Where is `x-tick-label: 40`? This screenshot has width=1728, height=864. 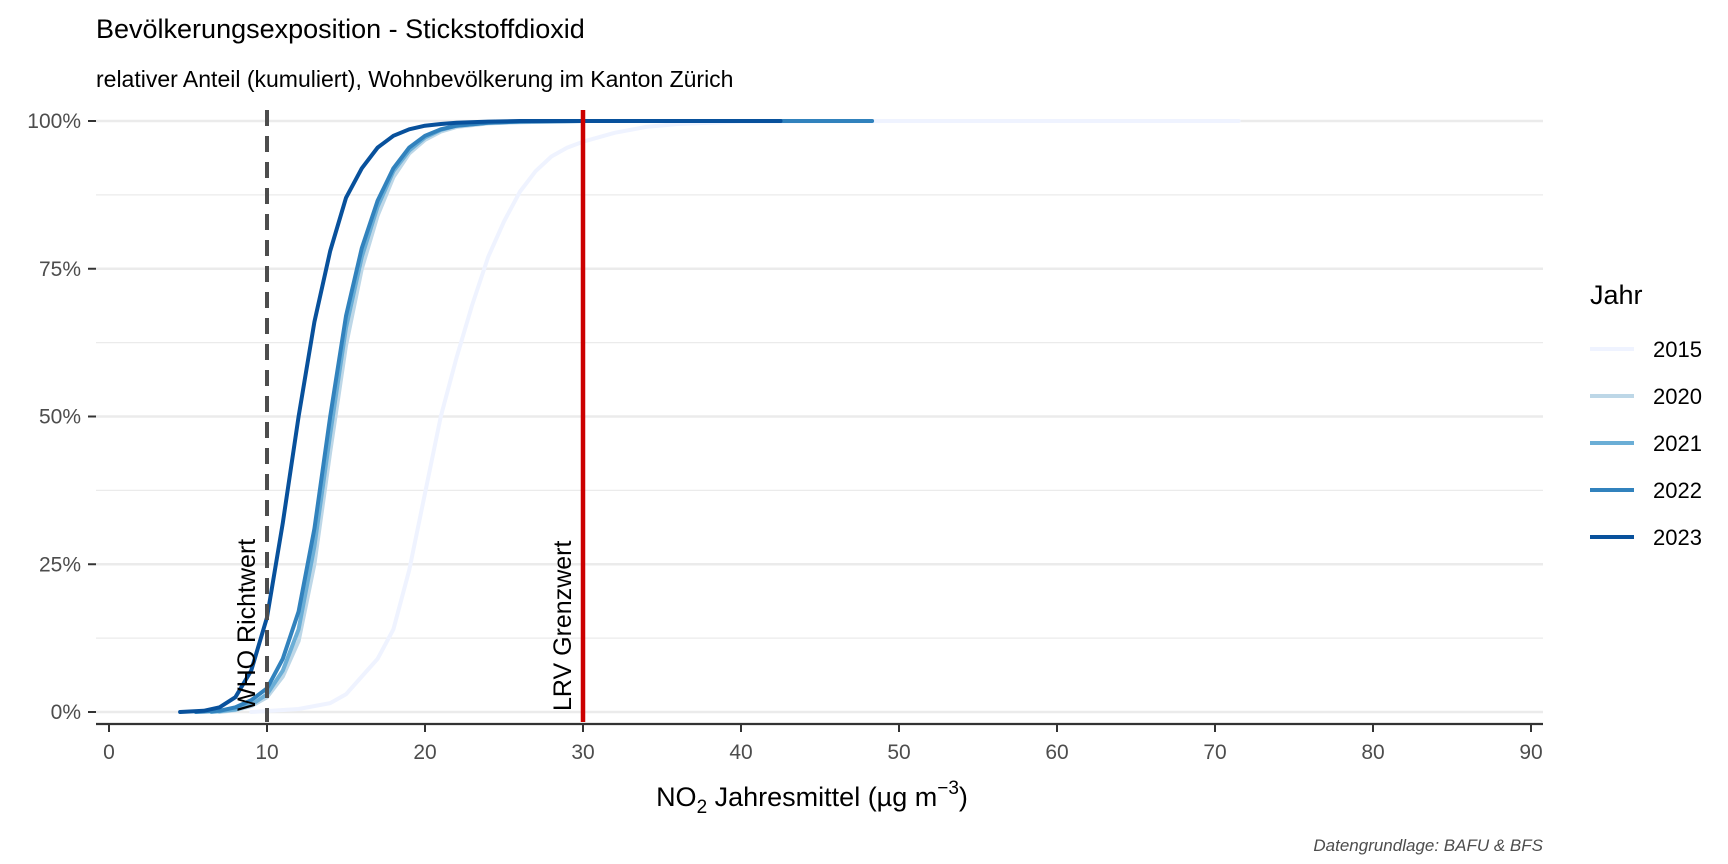
x-tick-label: 40 is located at coordinates (740, 752).